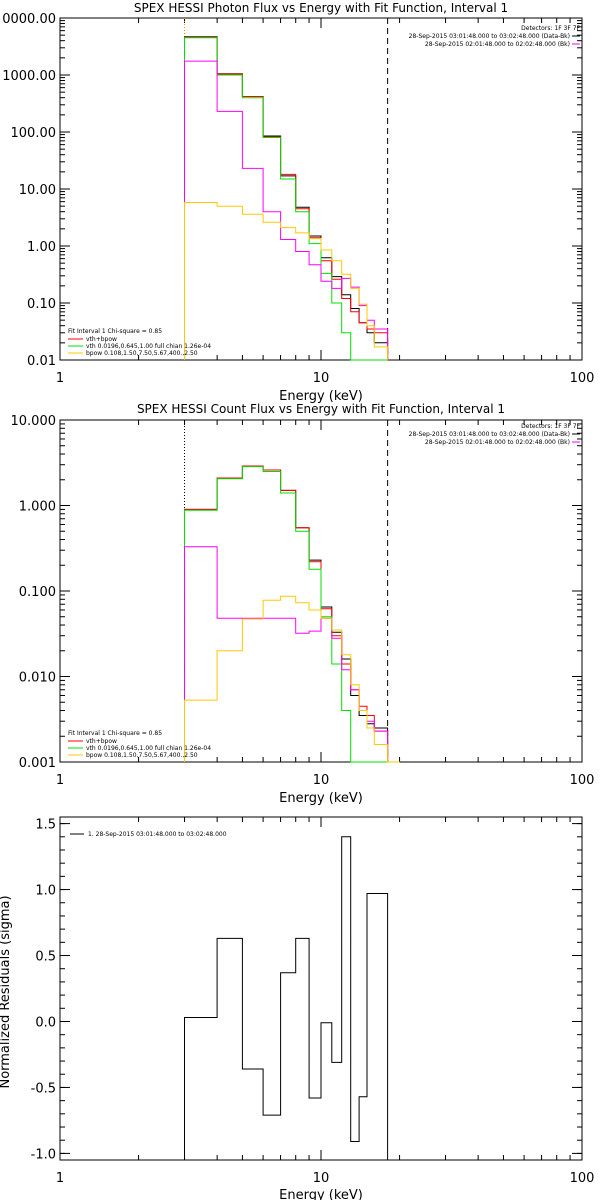  Describe the element at coordinates (142, 353) in the screenshot. I see `panel1-legend-bpow: bpow 0.108,1.50,7.50,5.67,400.,2.50` at that location.